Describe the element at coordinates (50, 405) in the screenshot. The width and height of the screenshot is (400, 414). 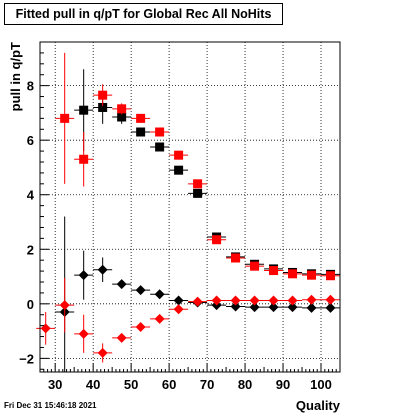
I see `timestamp-footer: Fri Dec 31 15:46:18 2021` at that location.